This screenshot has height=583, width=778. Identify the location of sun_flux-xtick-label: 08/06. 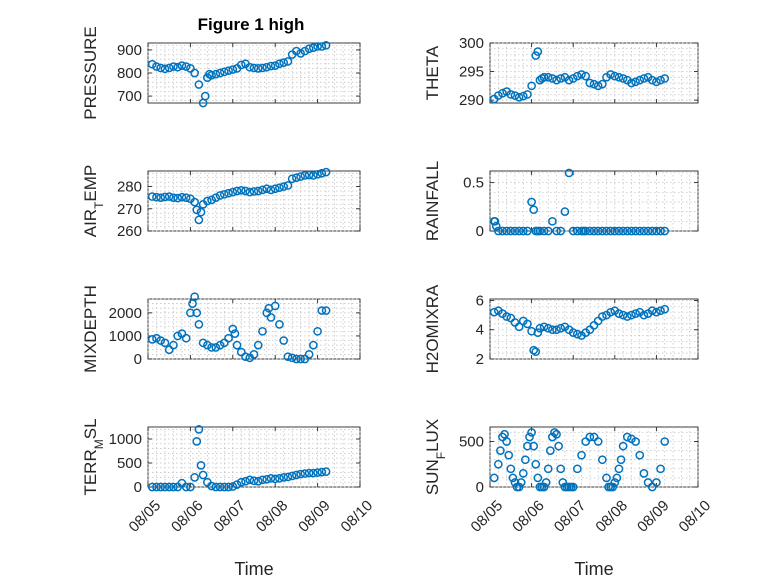
(528, 516).